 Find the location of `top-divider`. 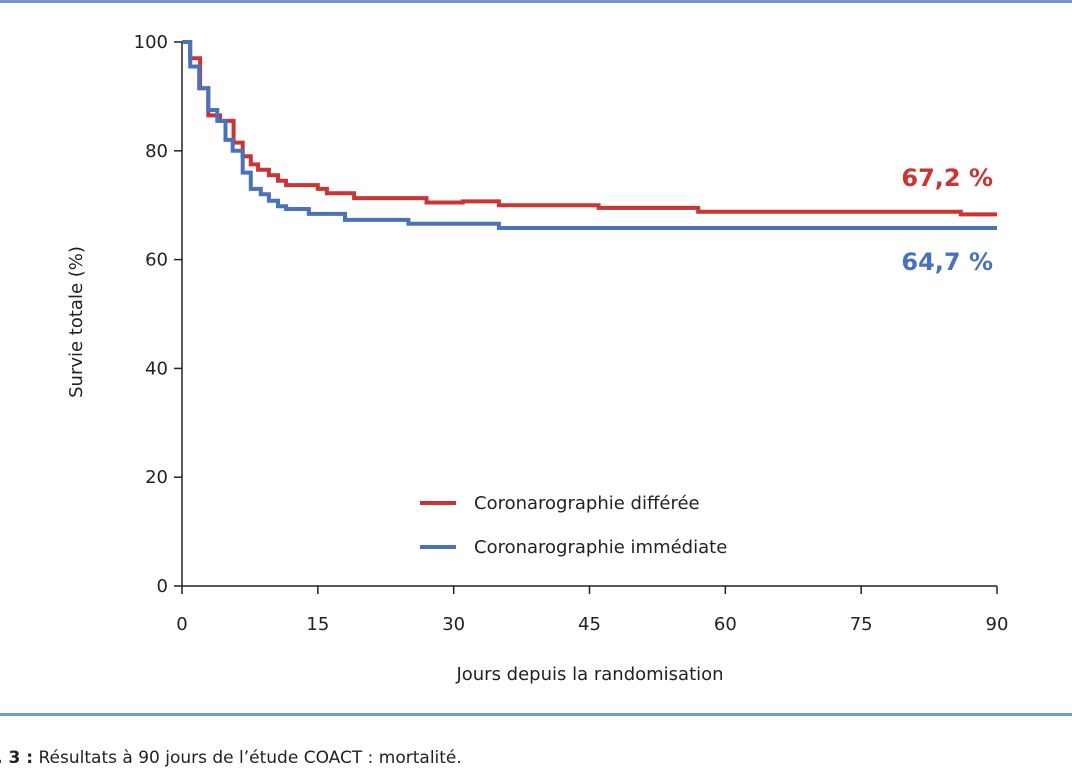

top-divider is located at coordinates (536, 1).